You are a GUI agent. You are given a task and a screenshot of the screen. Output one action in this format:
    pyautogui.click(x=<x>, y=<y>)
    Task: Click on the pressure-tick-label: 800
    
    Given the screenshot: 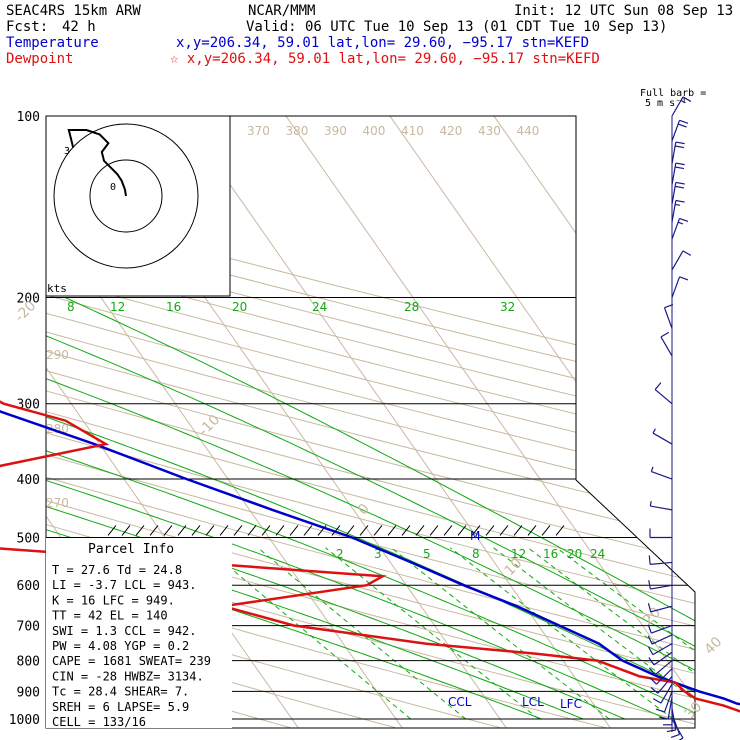 What is the action you would take?
    pyautogui.click(x=28, y=662)
    